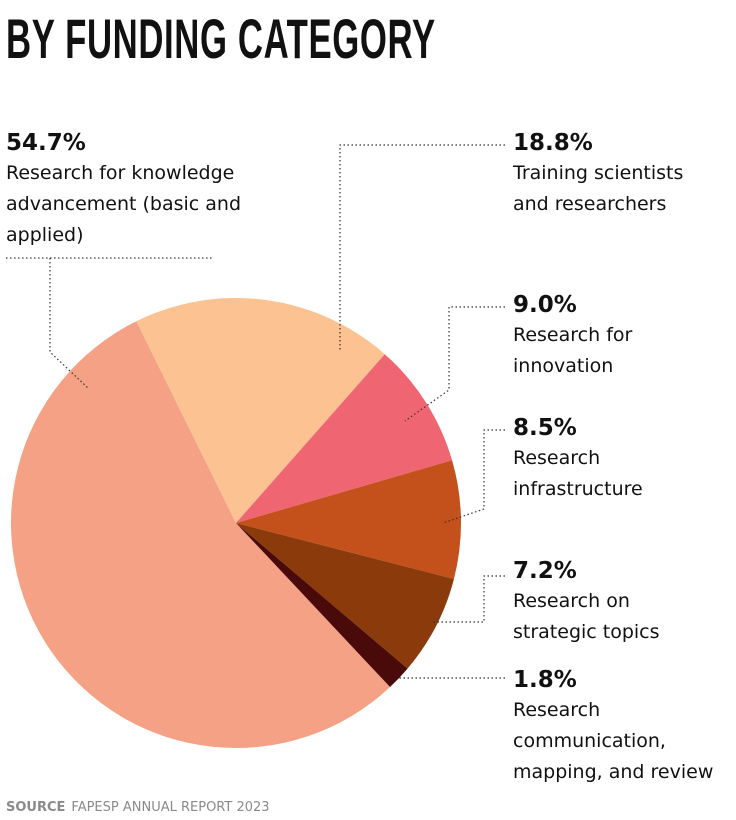 The width and height of the screenshot is (736, 820). Describe the element at coordinates (586, 616) in the screenshot. I see `category-label: Research on strategic topics` at that location.